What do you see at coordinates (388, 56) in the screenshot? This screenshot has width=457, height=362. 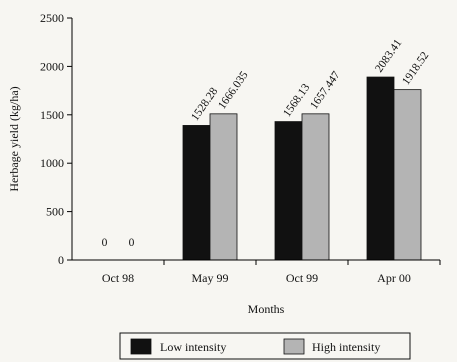 I see `data-label: 2083.41` at bounding box center [388, 56].